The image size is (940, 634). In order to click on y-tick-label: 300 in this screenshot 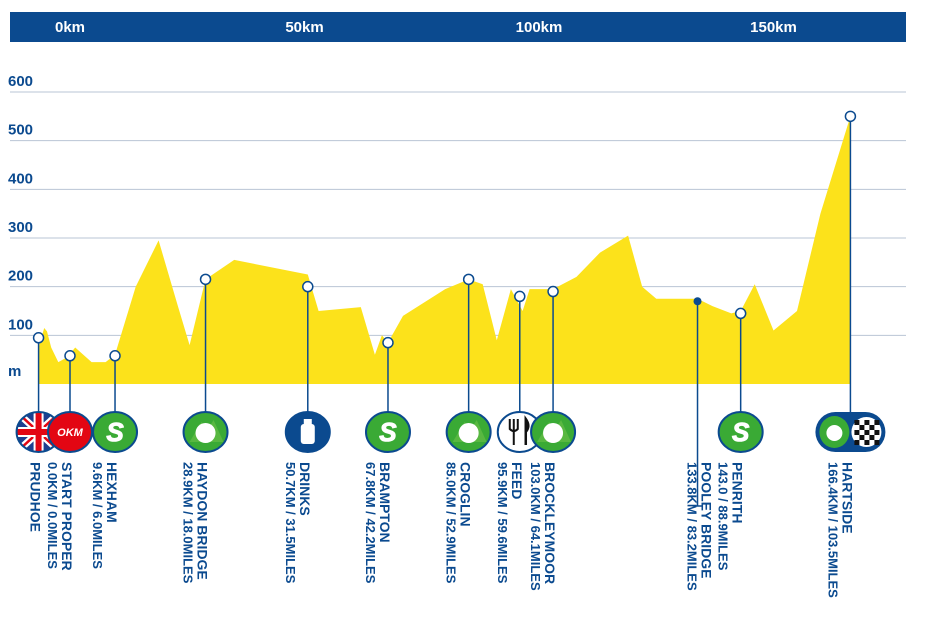, I will do `click(20, 227)`.